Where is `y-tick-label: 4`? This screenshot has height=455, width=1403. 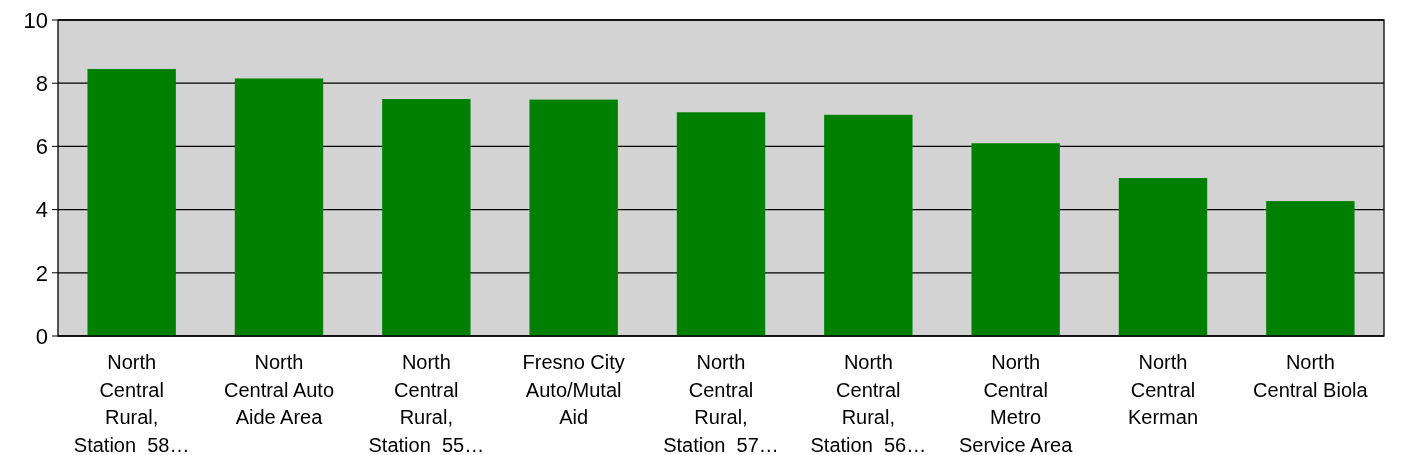
y-tick-label: 4 is located at coordinates (41, 210).